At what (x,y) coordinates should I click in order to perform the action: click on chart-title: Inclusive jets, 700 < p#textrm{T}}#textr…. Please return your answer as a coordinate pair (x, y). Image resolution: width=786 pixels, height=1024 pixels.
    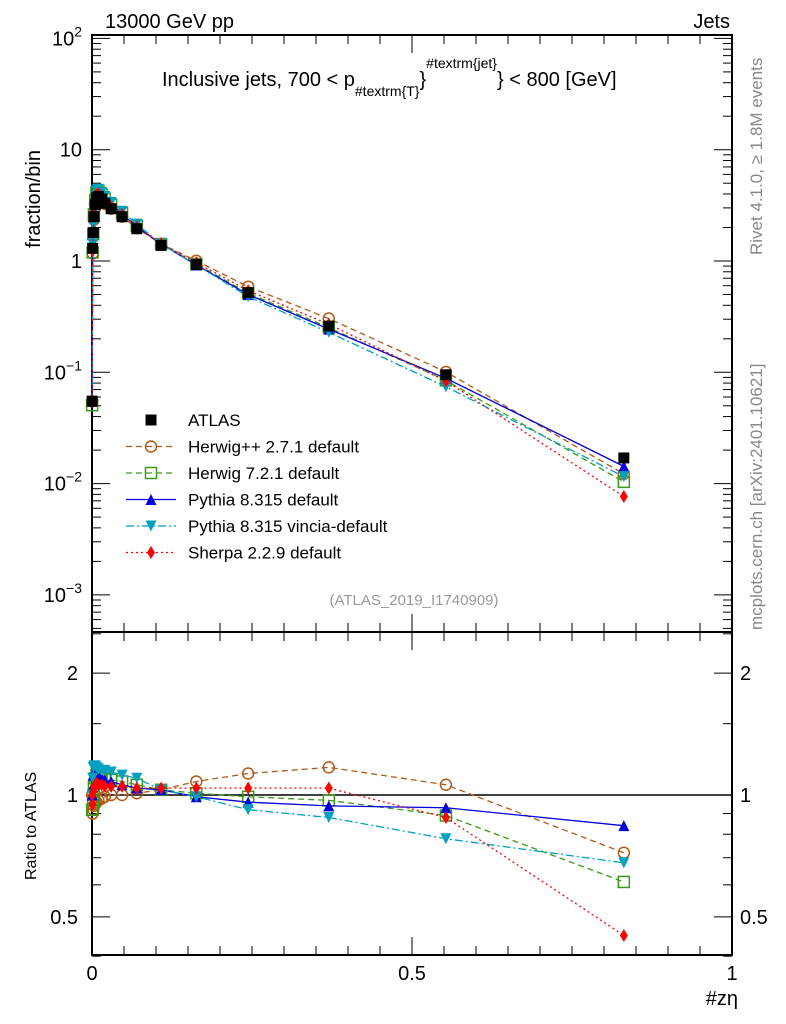
    Looking at the image, I should click on (389, 77).